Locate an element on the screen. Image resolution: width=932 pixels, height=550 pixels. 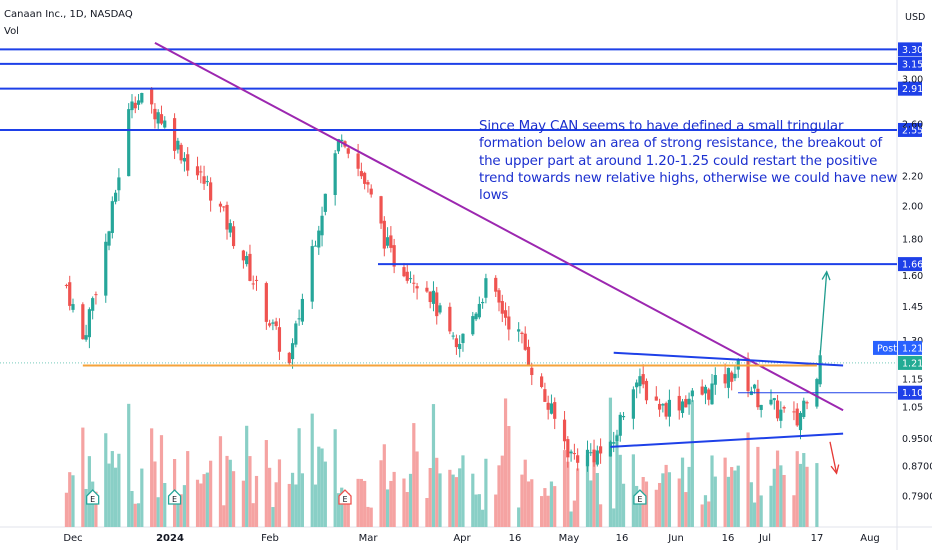
time-tick-label: May is located at coordinates (569, 538).